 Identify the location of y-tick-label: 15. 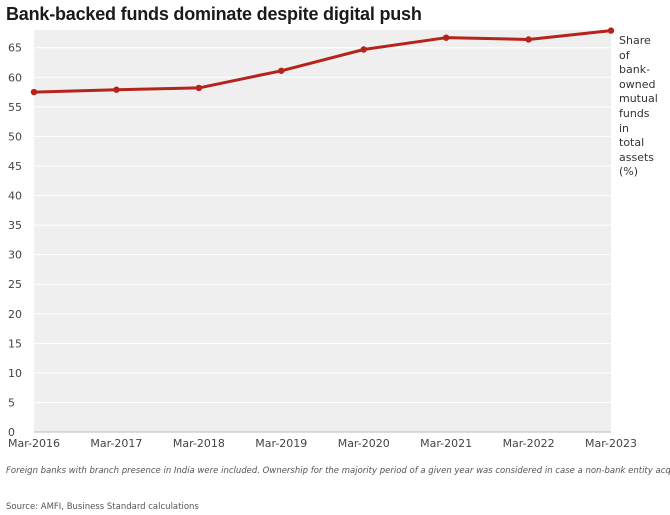
(15, 343).